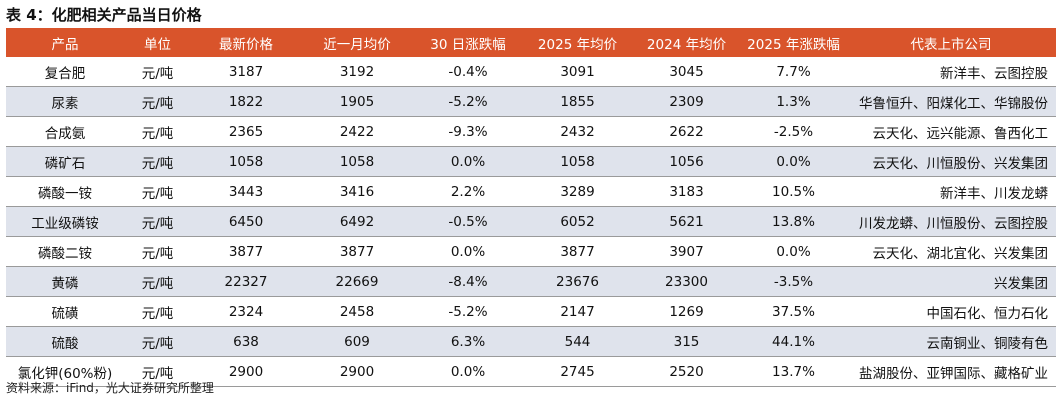 This screenshot has width=1062, height=400. What do you see at coordinates (357, 371) in the screenshot?
I see `month-avg-cell: 2900` at bounding box center [357, 371].